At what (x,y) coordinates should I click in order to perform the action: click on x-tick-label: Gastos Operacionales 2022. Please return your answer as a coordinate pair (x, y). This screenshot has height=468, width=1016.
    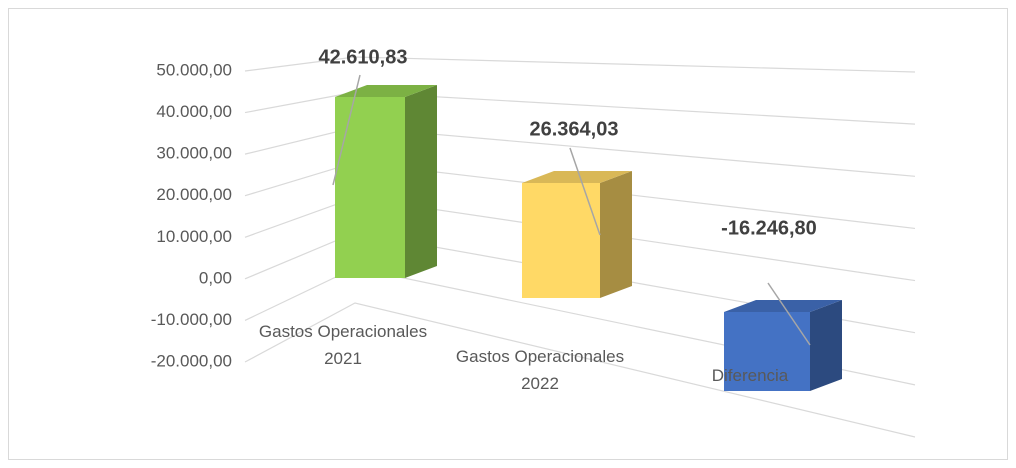
    Looking at the image, I should click on (540, 370).